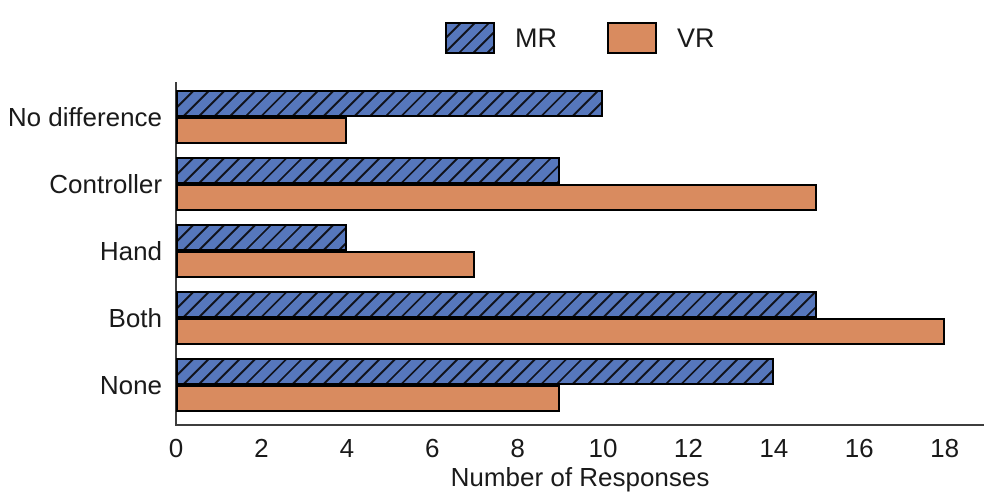 This screenshot has height=498, width=997. Describe the element at coordinates (176, 448) in the screenshot. I see `x-tick-label-0: 0` at that location.